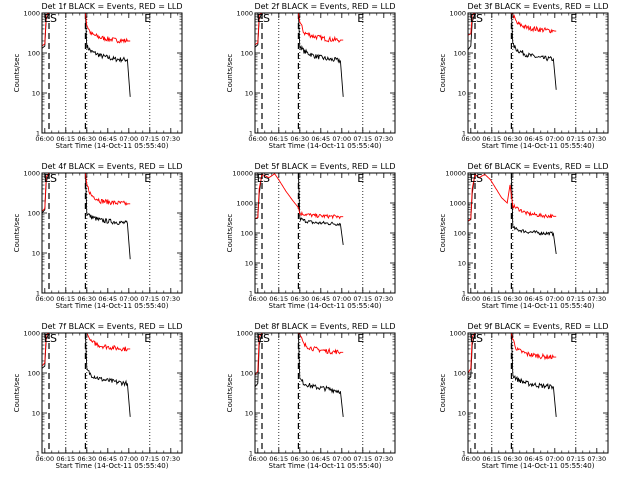  Describe the element at coordinates (537, 6) in the screenshot. I see `chart-title: Det 3f BLACK = Events, RED = LLD` at that location.